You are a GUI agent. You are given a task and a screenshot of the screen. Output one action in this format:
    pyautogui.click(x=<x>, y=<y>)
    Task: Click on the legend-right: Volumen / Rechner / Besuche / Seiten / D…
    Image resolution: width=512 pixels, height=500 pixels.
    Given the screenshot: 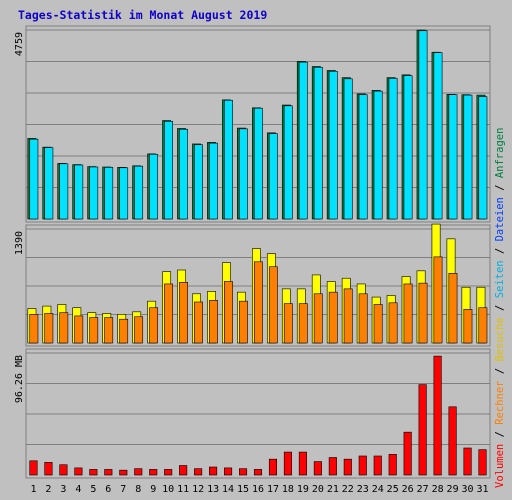 What is the action you would take?
    pyautogui.click(x=500, y=308)
    